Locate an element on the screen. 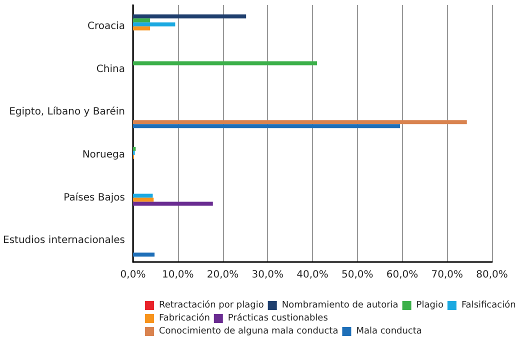 This screenshot has height=345, width=527. legend-label: Fabricación is located at coordinates (184, 318).